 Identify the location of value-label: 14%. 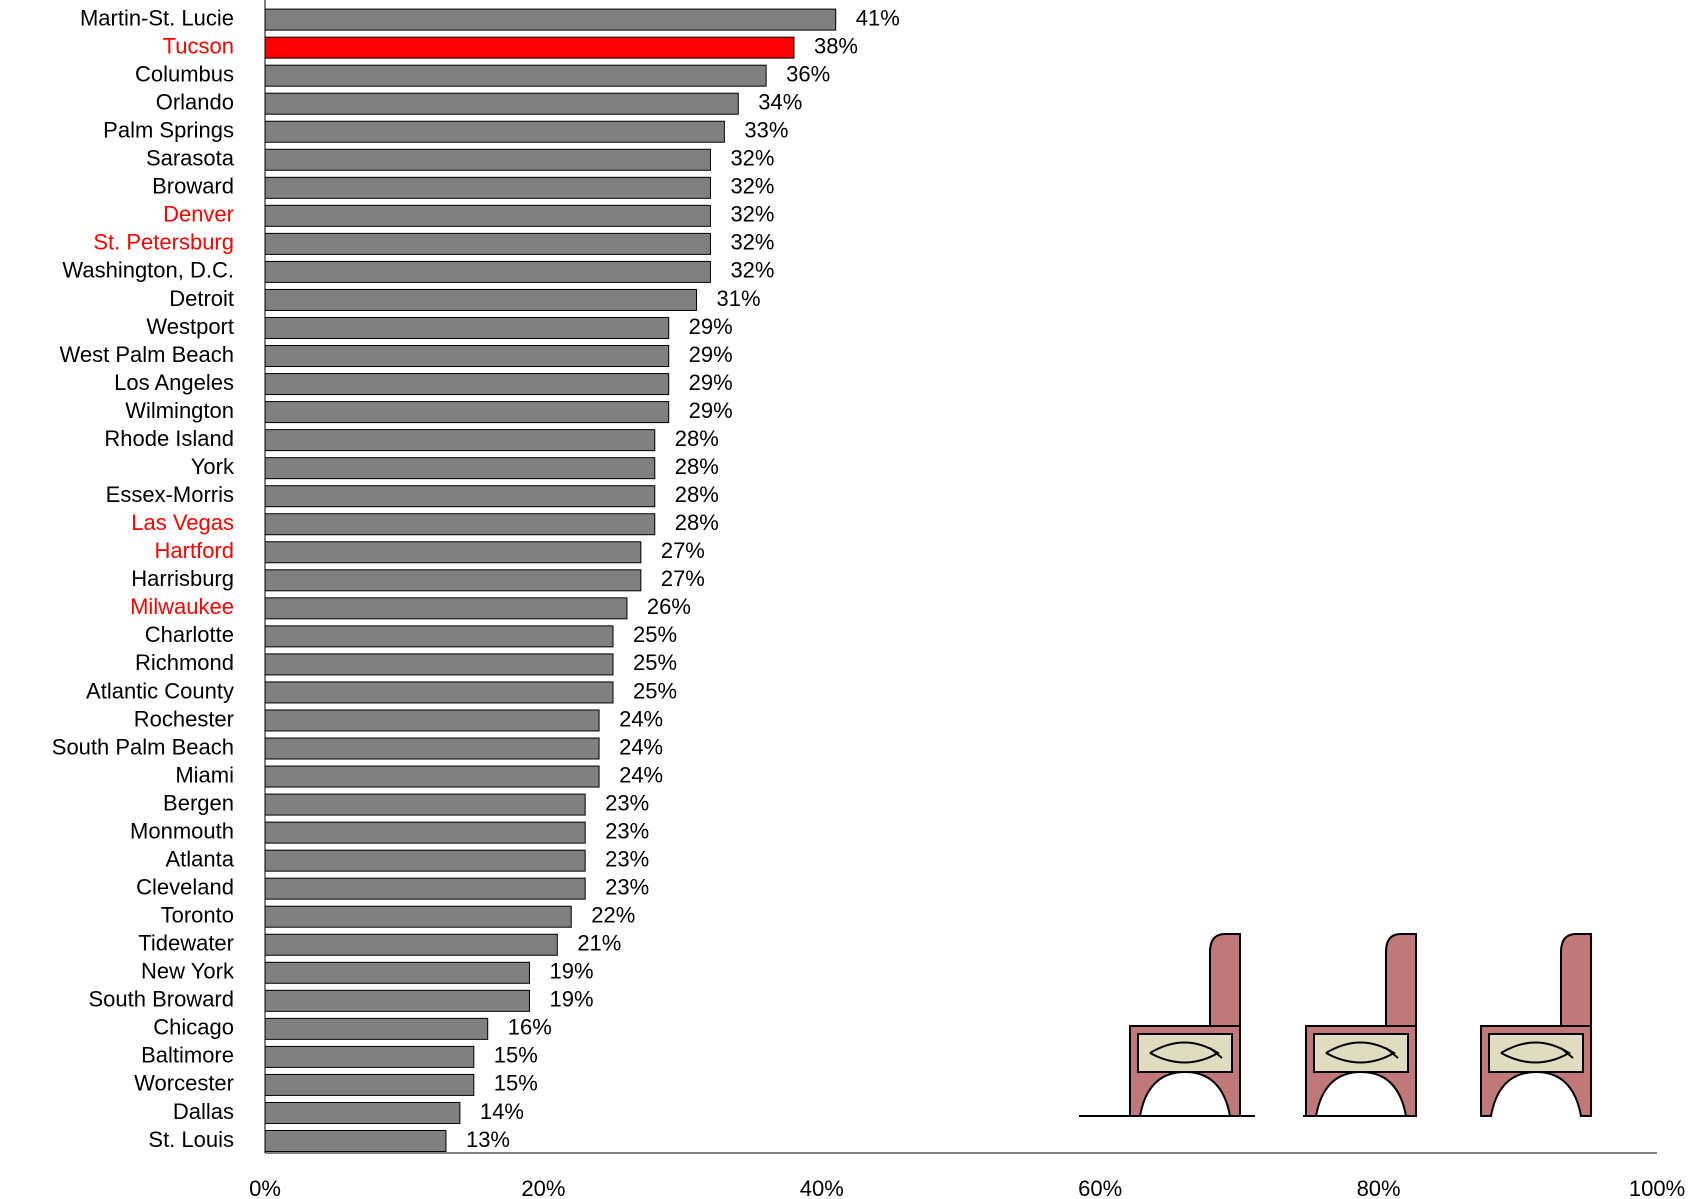
(502, 1111).